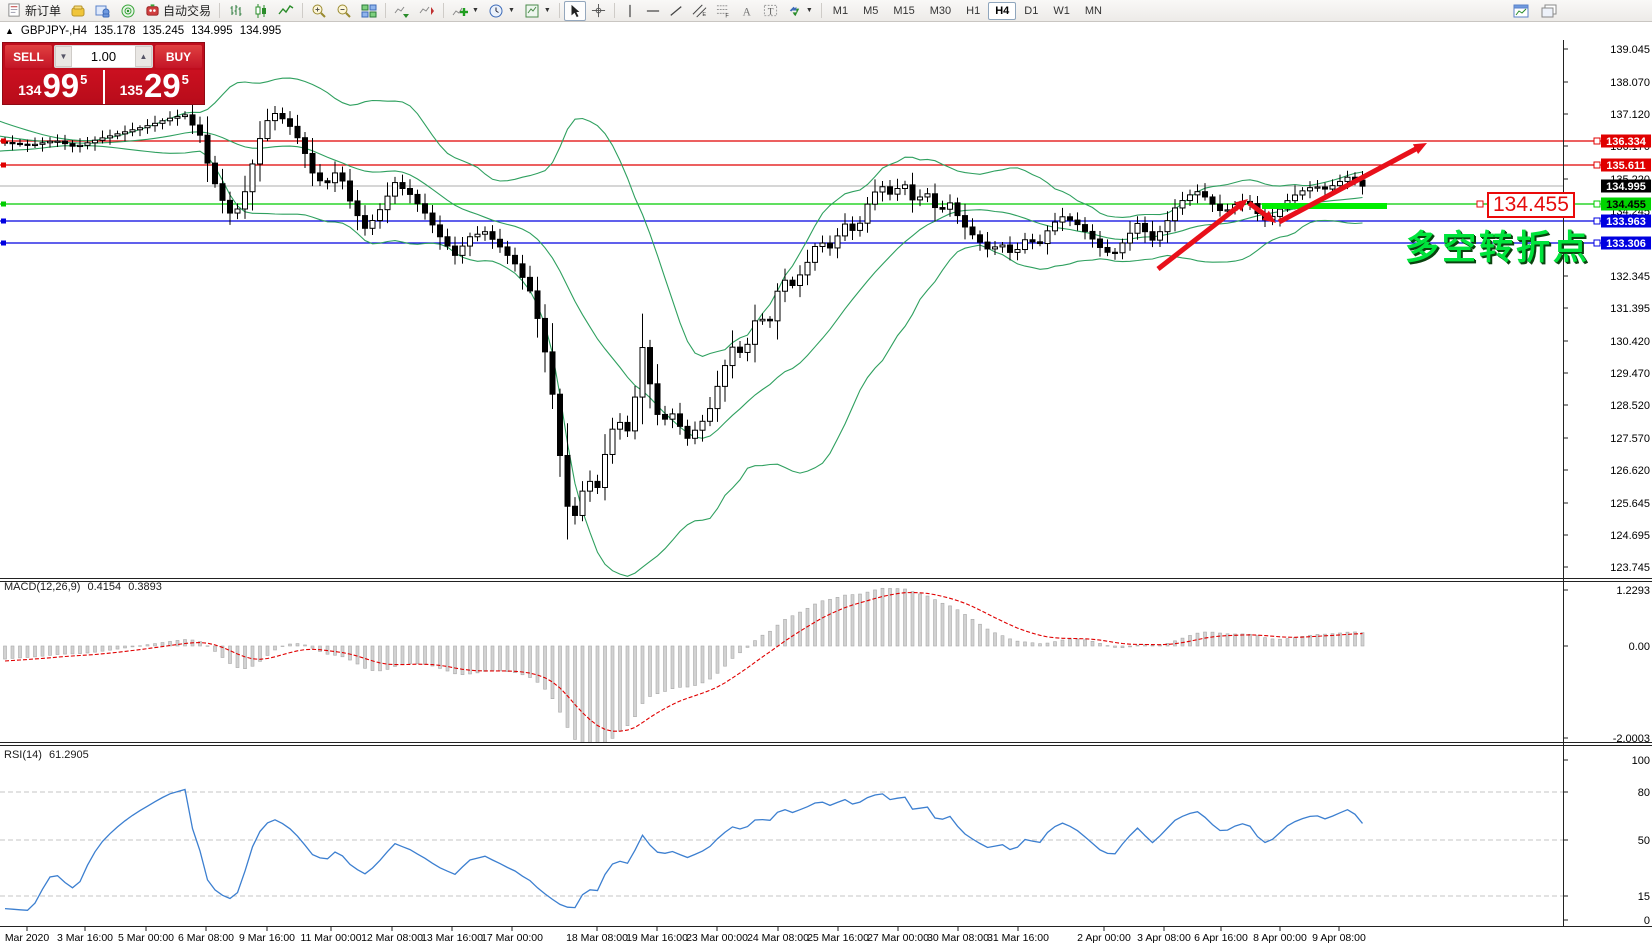 The height and width of the screenshot is (947, 1652). What do you see at coordinates (537, 11) in the screenshot?
I see `templates-button: ▼` at bounding box center [537, 11].